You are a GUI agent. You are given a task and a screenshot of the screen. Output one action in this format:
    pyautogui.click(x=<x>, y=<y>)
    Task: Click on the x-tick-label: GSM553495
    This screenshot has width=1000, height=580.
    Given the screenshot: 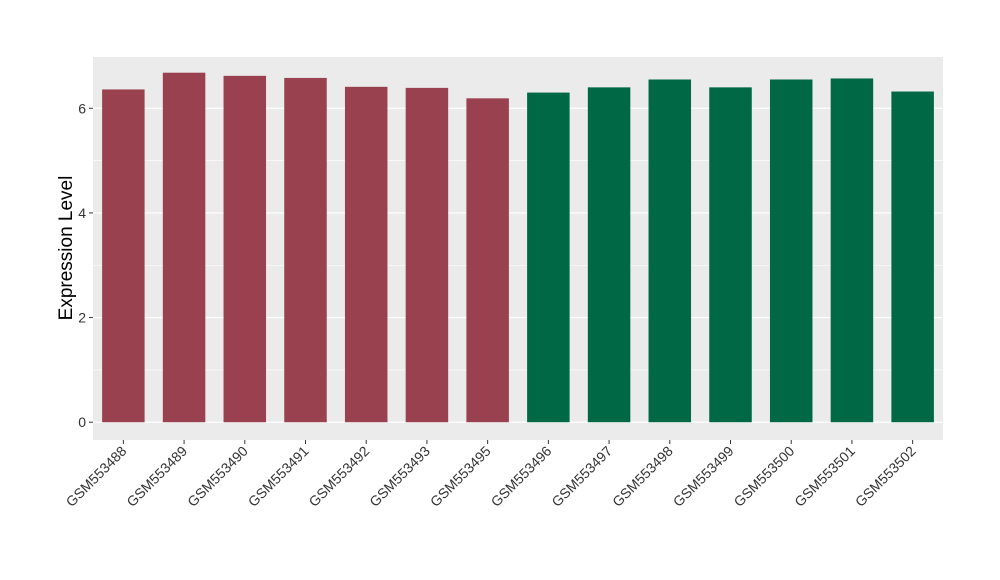 What is the action you would take?
    pyautogui.click(x=460, y=476)
    